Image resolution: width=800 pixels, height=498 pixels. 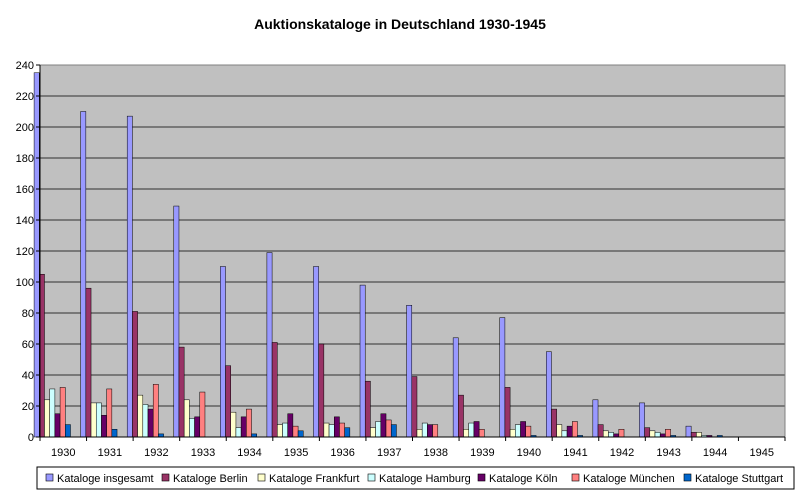 What do you see at coordinates (425, 479) in the screenshot?
I see `legend-label: Kataloge Hamburg` at bounding box center [425, 479].